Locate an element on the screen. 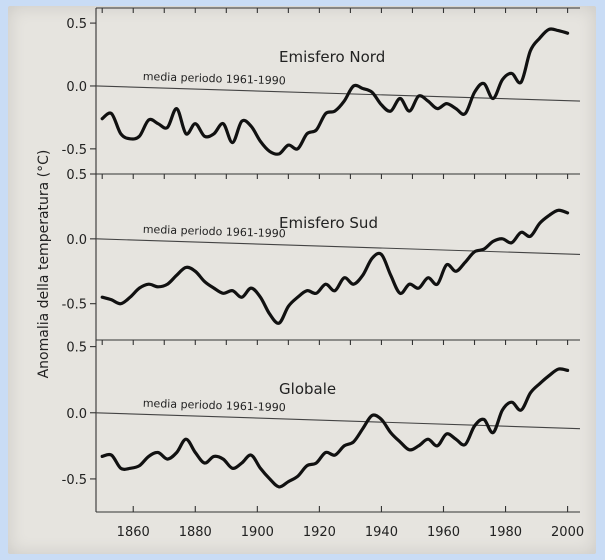 This screenshot has height=560, width=605. panel-title: Emisfero Sud is located at coordinates (328, 223).